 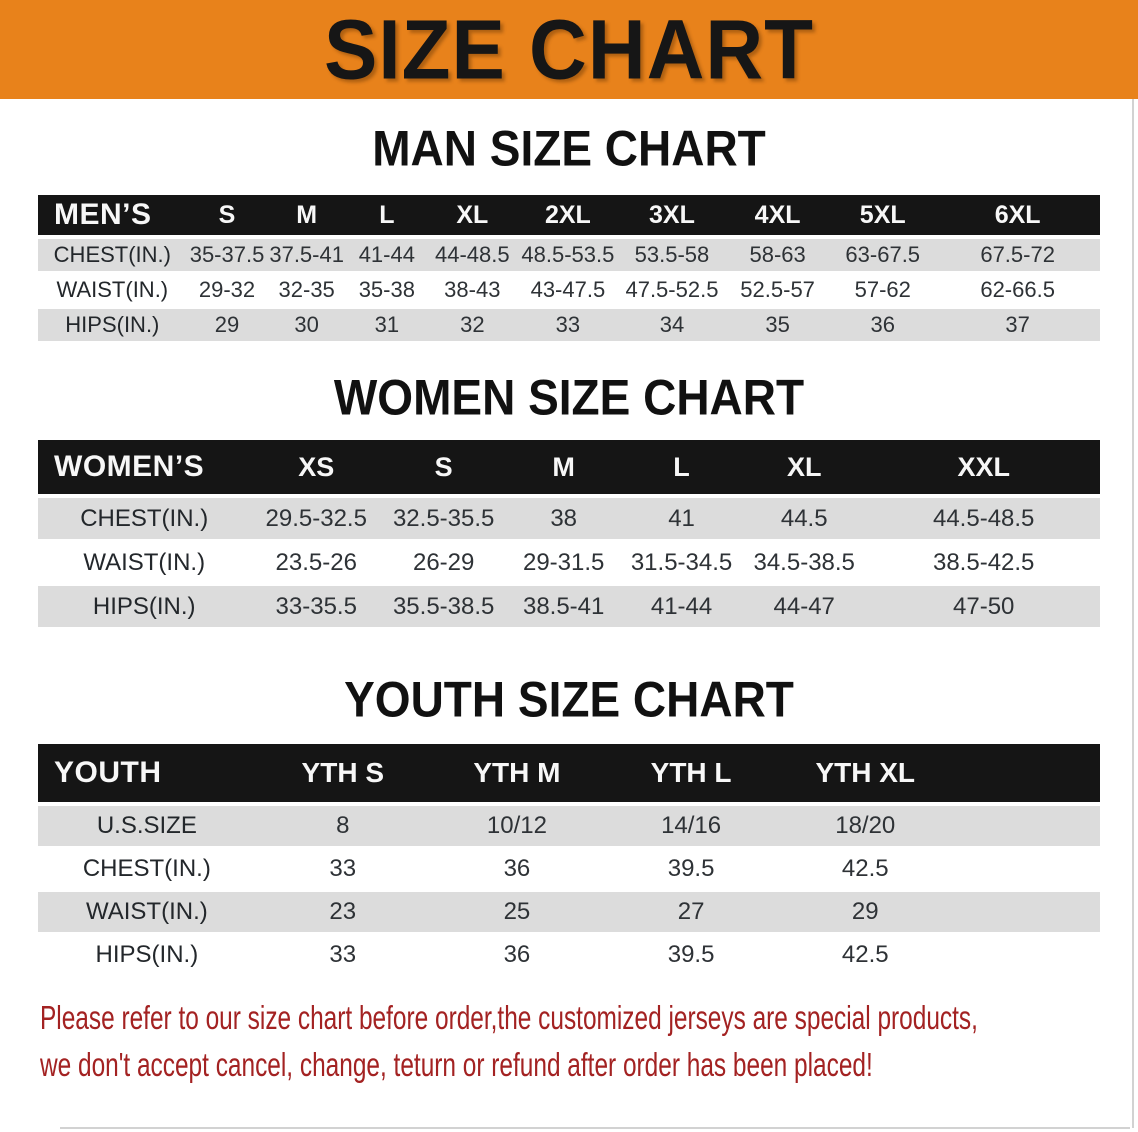 I want to click on size-value-cell: 35.5-38.5, so click(x=444, y=608).